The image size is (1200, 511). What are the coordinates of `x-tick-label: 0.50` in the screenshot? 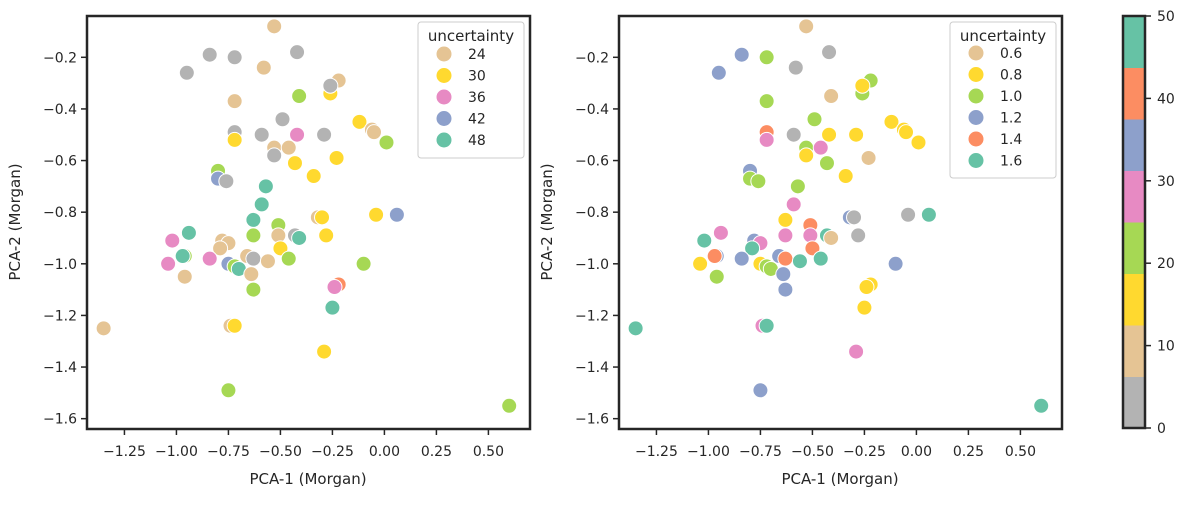 It's located at (488, 452).